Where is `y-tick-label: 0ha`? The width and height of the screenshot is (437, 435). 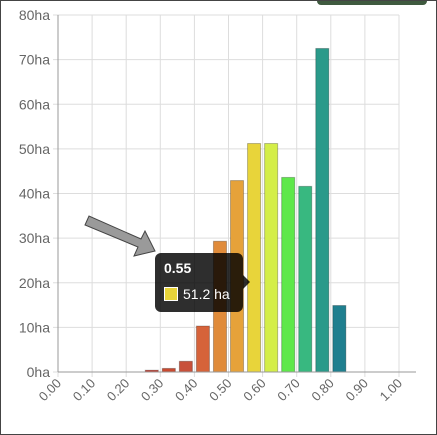 y-tick-label: 0ha is located at coordinates (39, 372).